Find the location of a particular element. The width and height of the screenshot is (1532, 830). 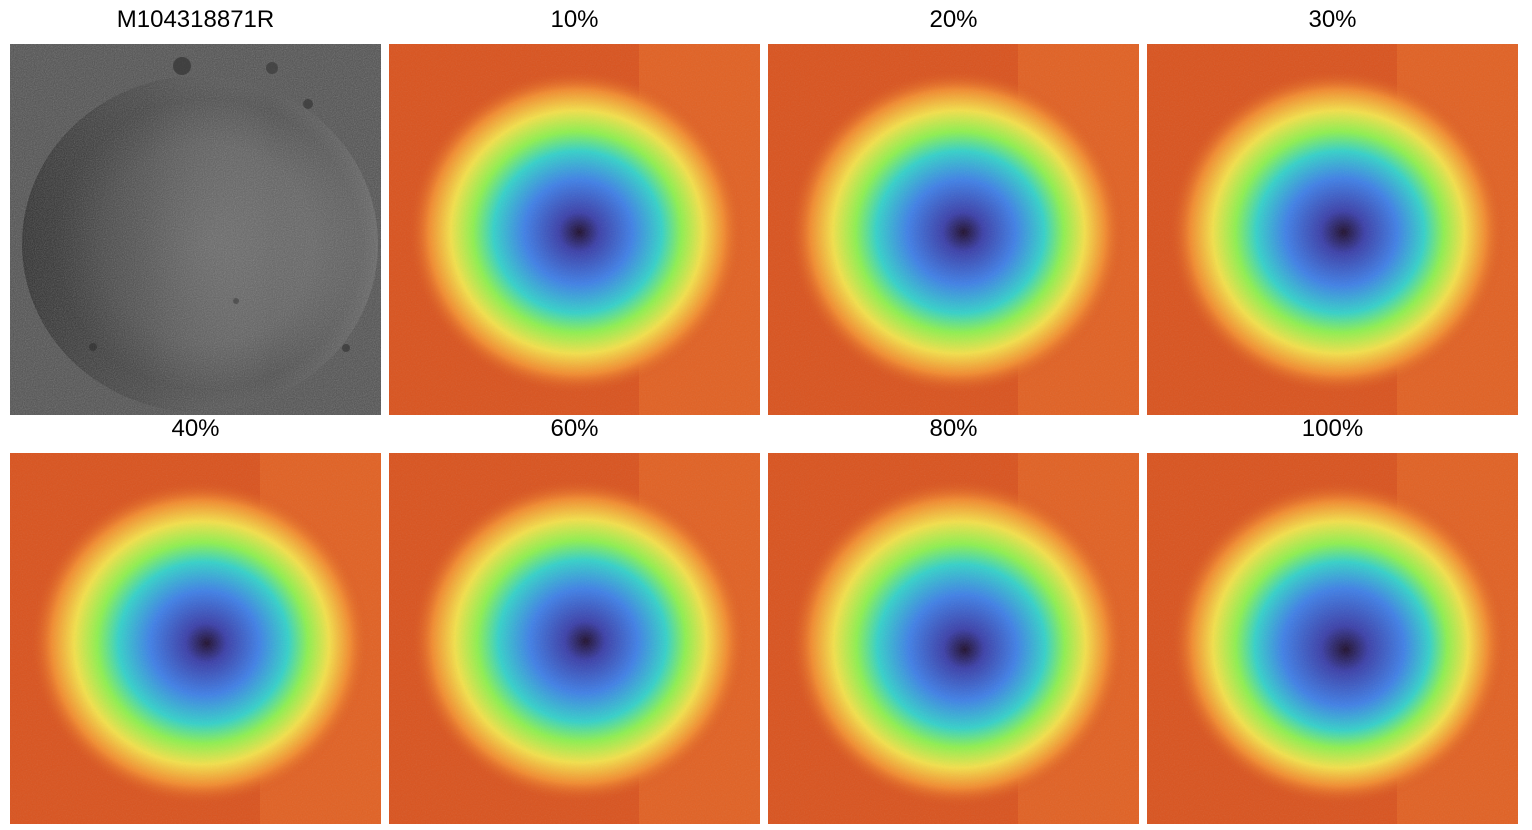

panel-title: 40% is located at coordinates (195, 428).